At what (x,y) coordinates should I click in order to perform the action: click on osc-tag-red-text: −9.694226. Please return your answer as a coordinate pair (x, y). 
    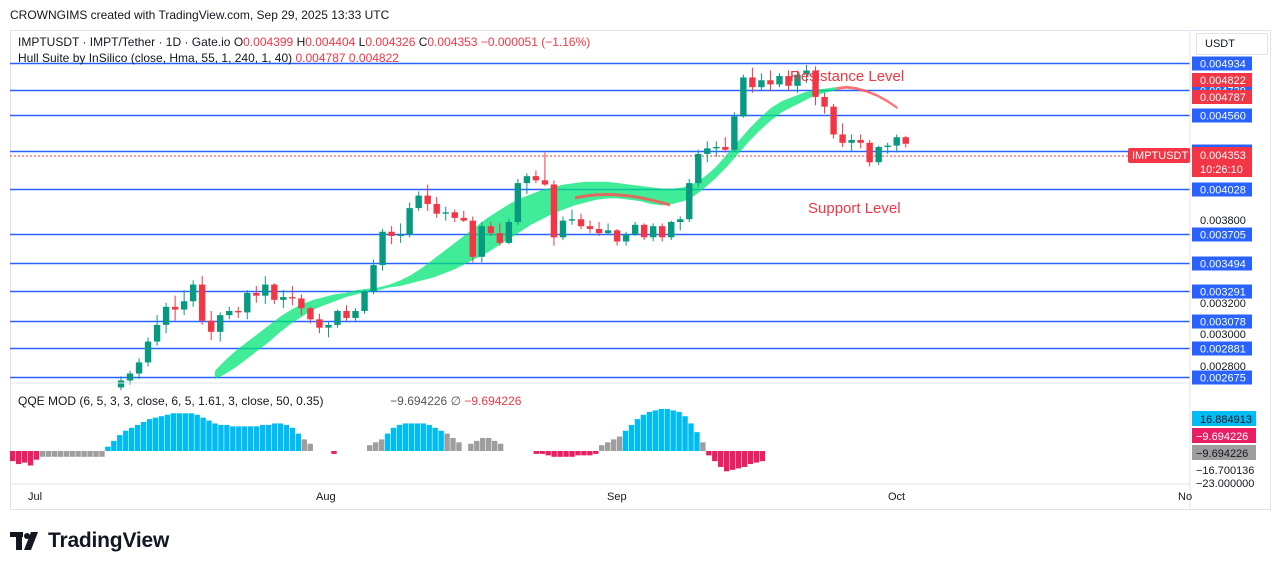
    Looking at the image, I should click on (1222, 437).